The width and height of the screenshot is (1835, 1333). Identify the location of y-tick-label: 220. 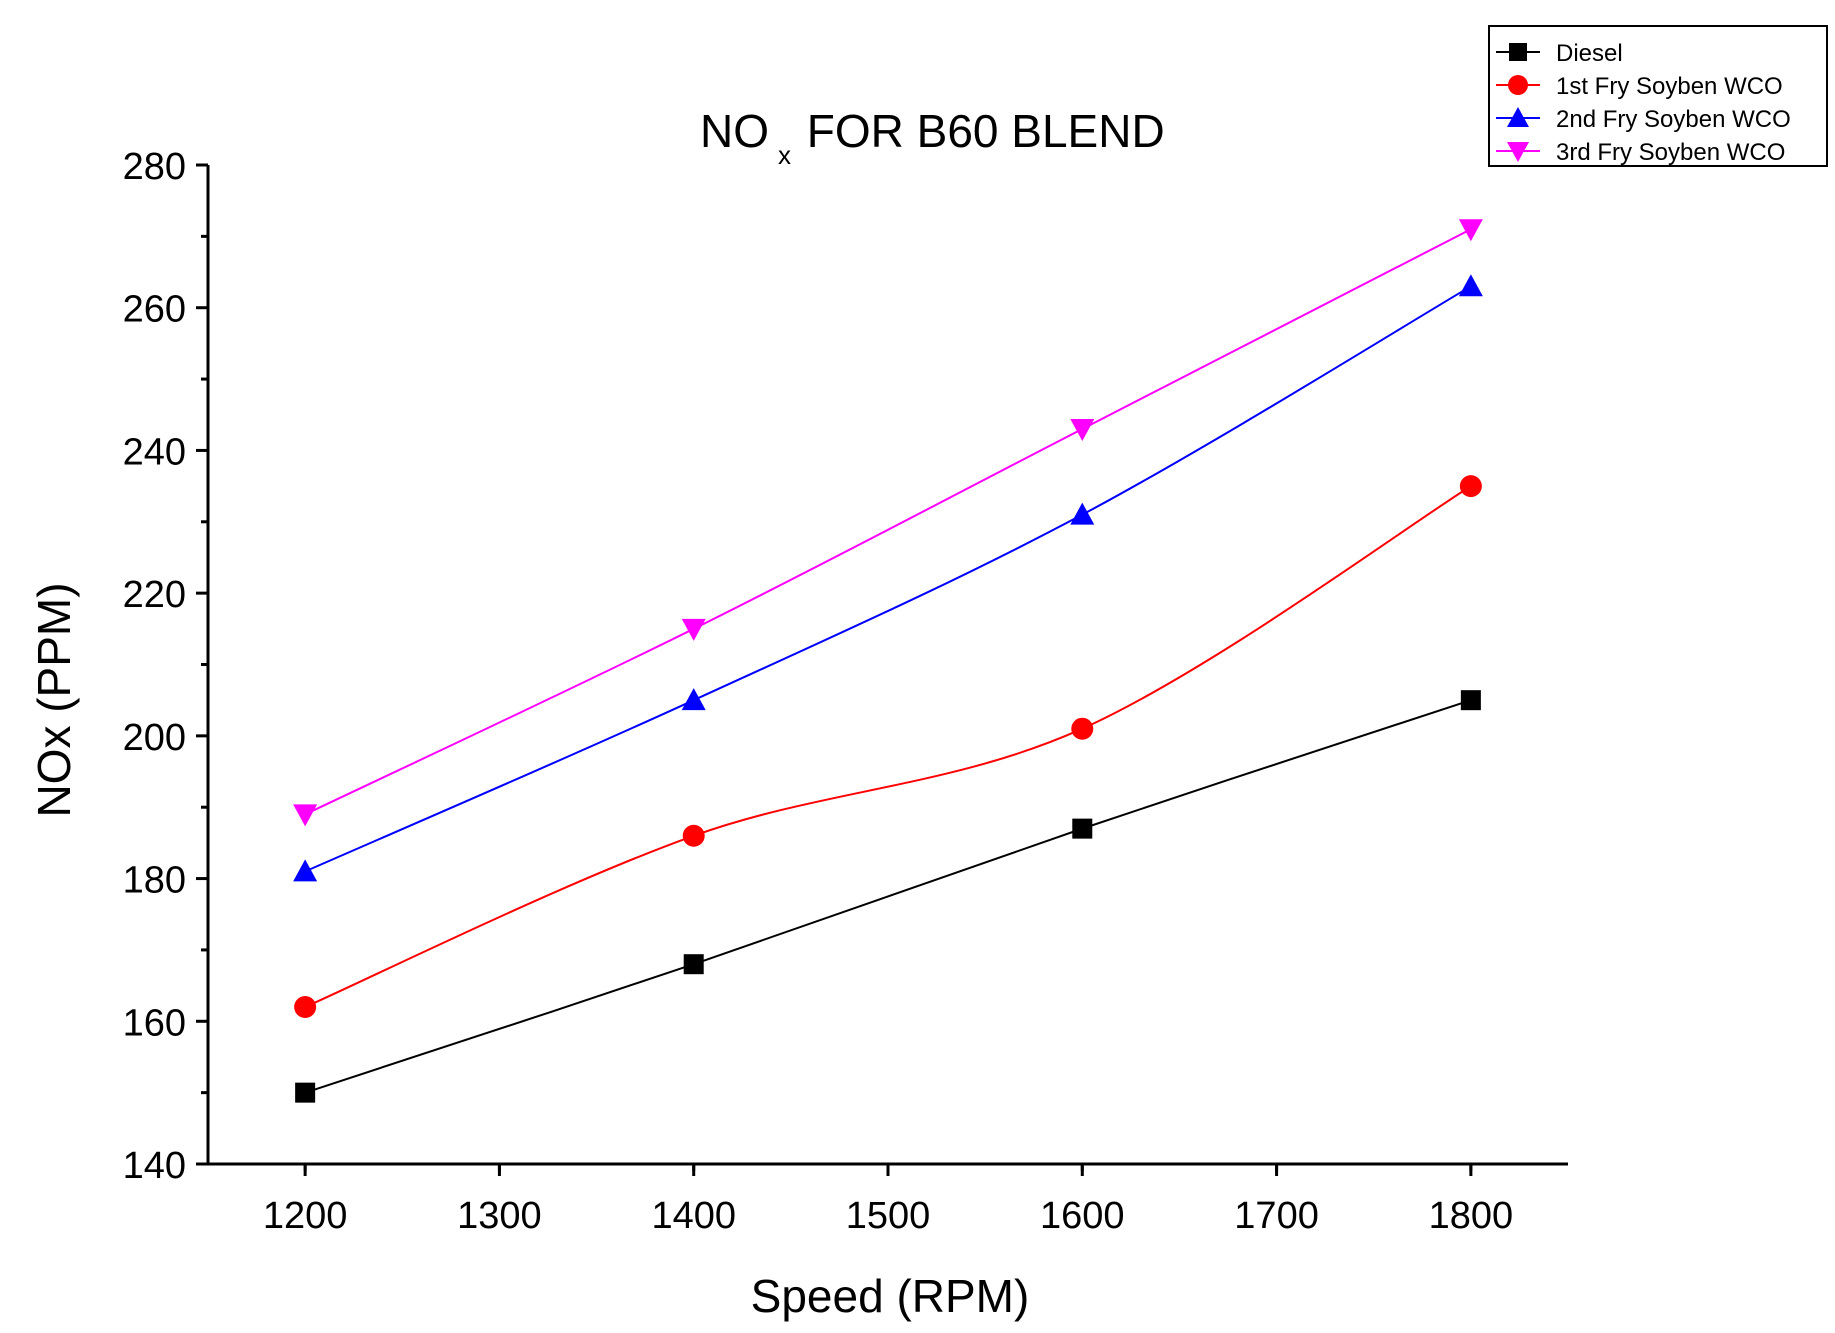
(154, 595).